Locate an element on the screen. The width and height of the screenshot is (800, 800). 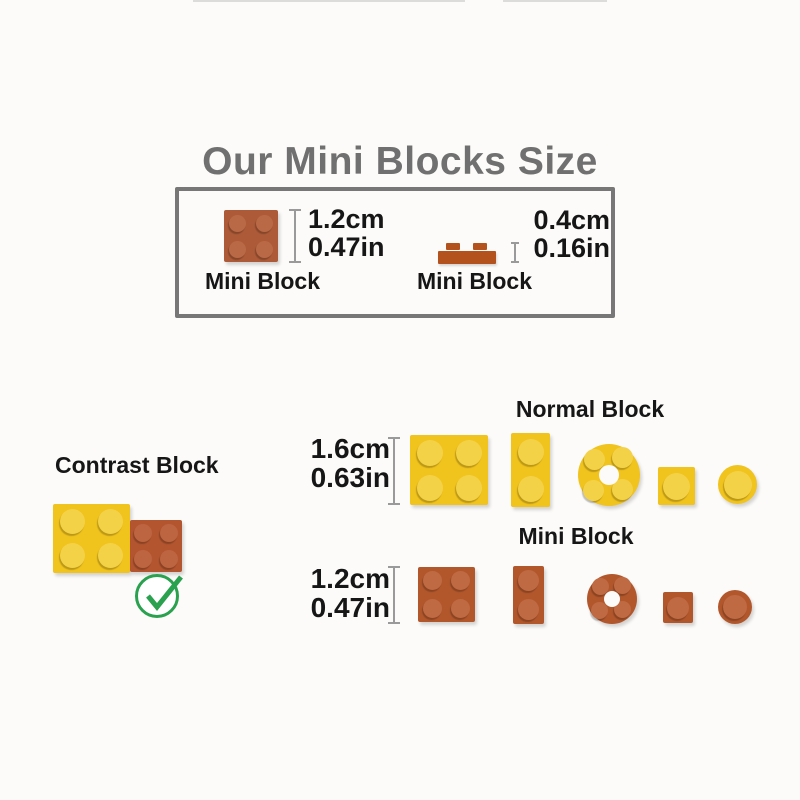
page-title: Our Mini Blocks Size is located at coordinates (400, 161).